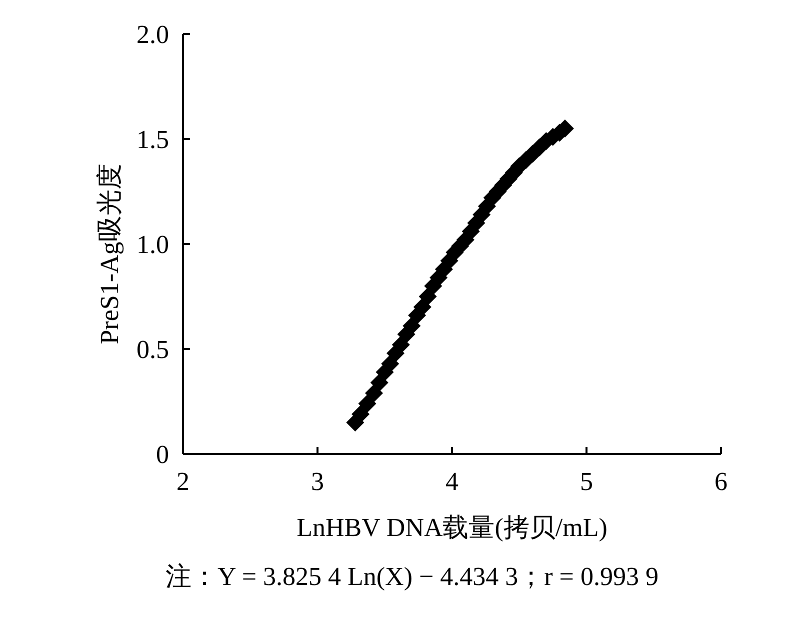 The height and width of the screenshot is (617, 800). Describe the element at coordinates (152, 244) in the screenshot. I see `y-tick-label: 1.0` at that location.